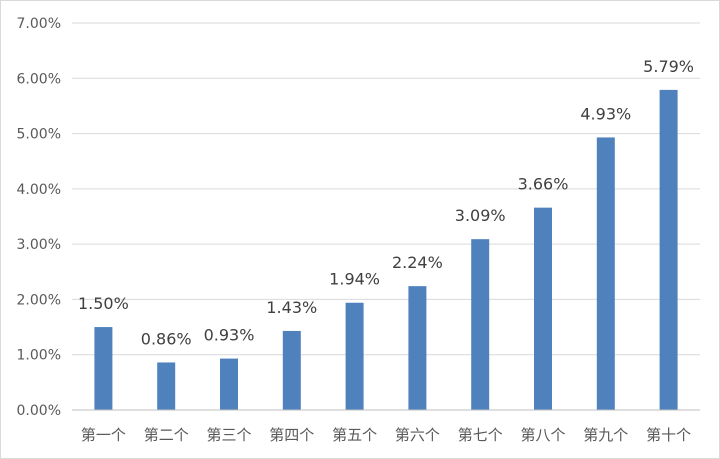  What do you see at coordinates (39, 245) in the screenshot?
I see `y-tick-label: 3.00%` at bounding box center [39, 245].